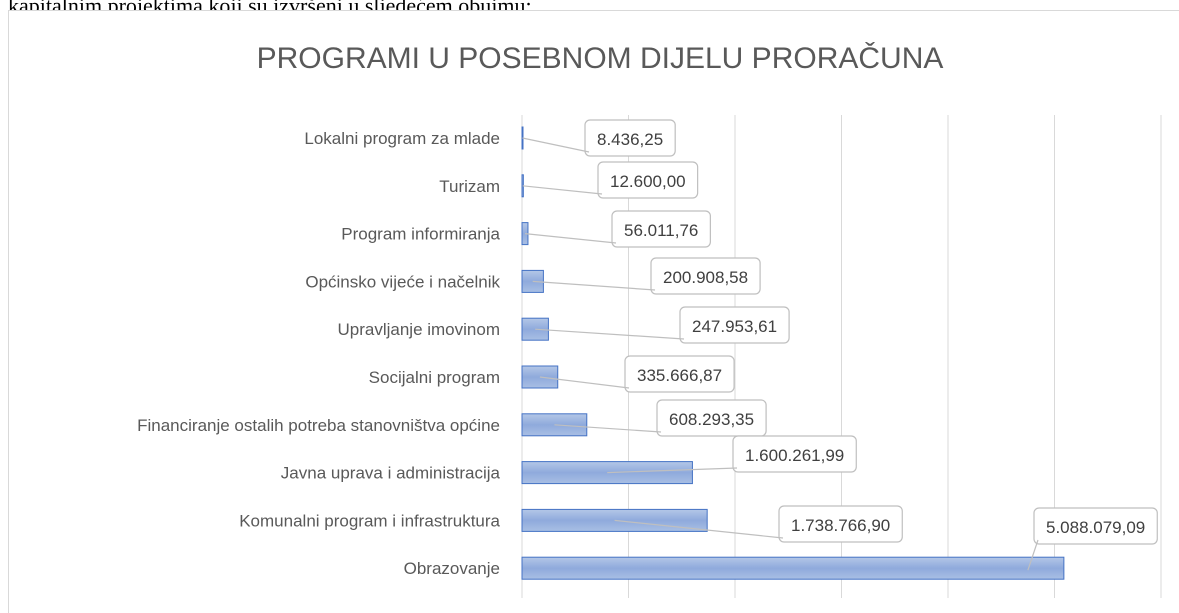 This screenshot has height=613, width=1179. I want to click on data-label: 12.600,00, so click(648, 181).